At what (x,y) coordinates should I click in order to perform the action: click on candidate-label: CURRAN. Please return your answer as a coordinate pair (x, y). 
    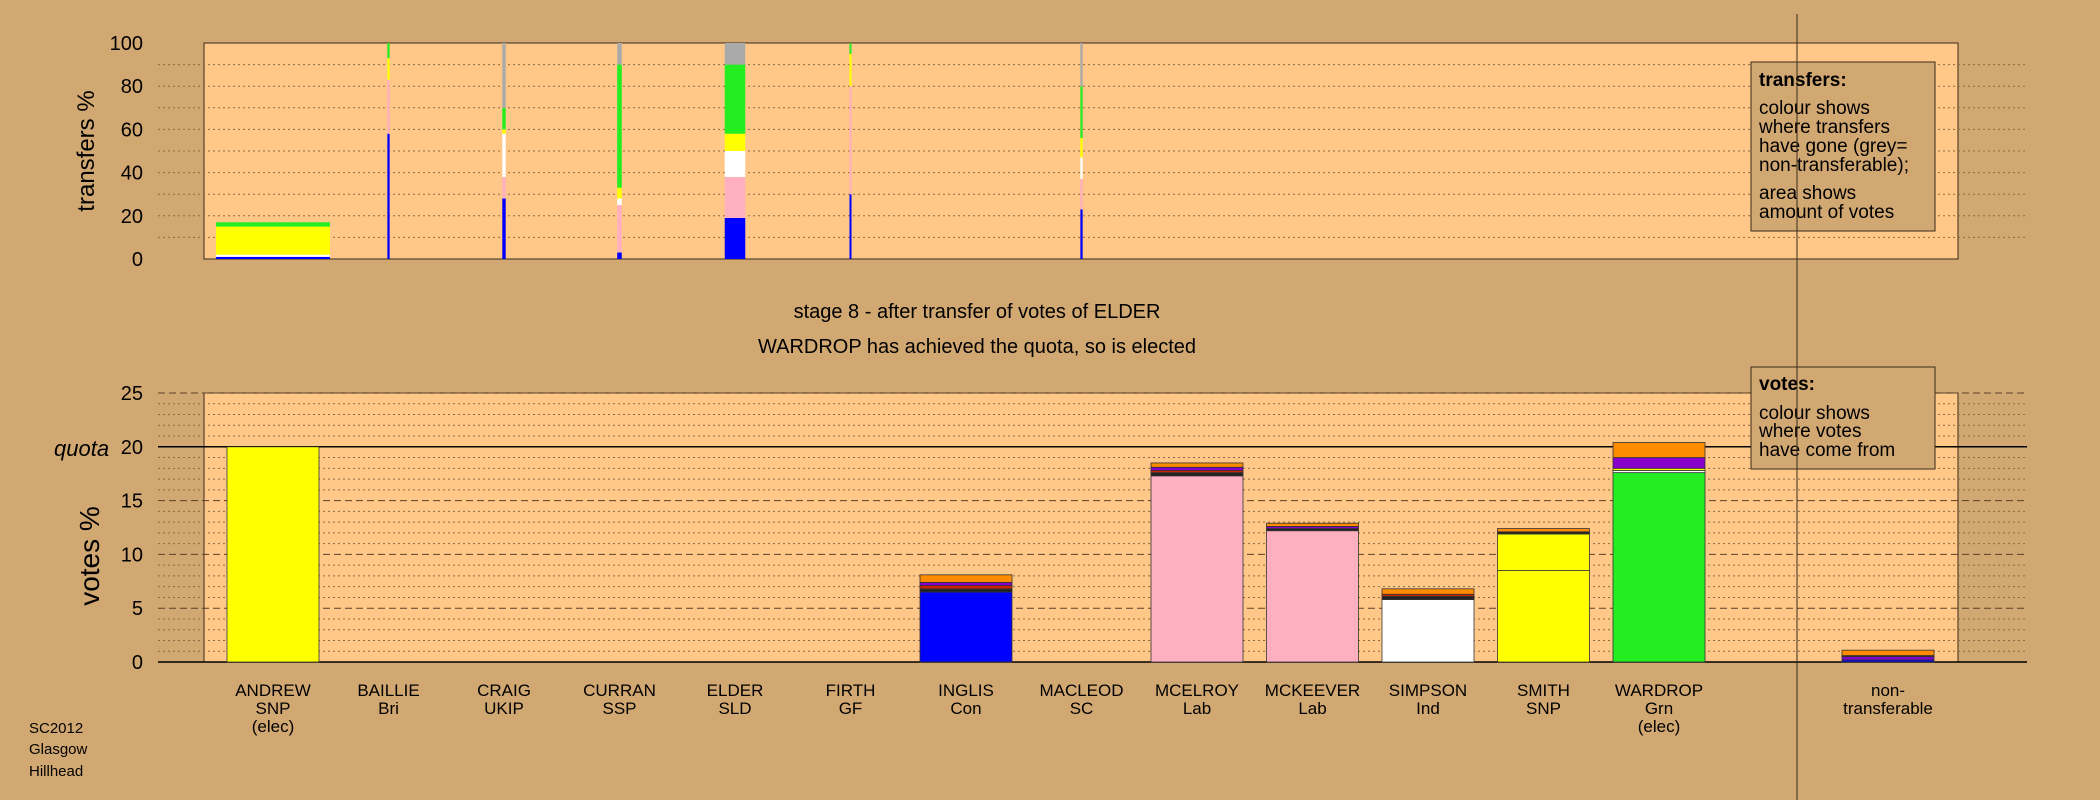
    Looking at the image, I should click on (619, 690).